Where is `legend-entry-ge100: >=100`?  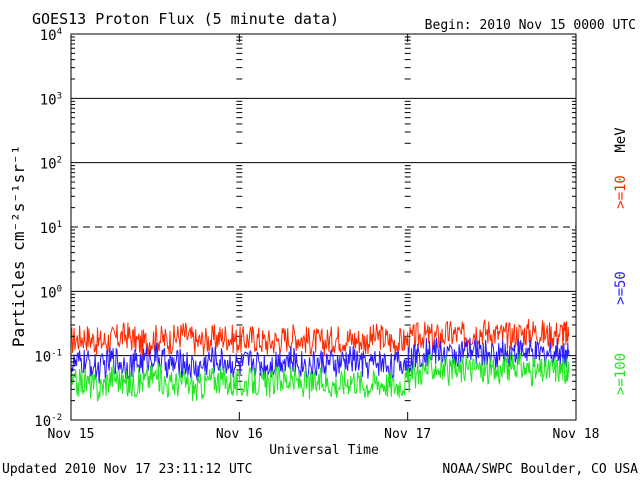
legend-entry-ge100: >=100 is located at coordinates (621, 374).